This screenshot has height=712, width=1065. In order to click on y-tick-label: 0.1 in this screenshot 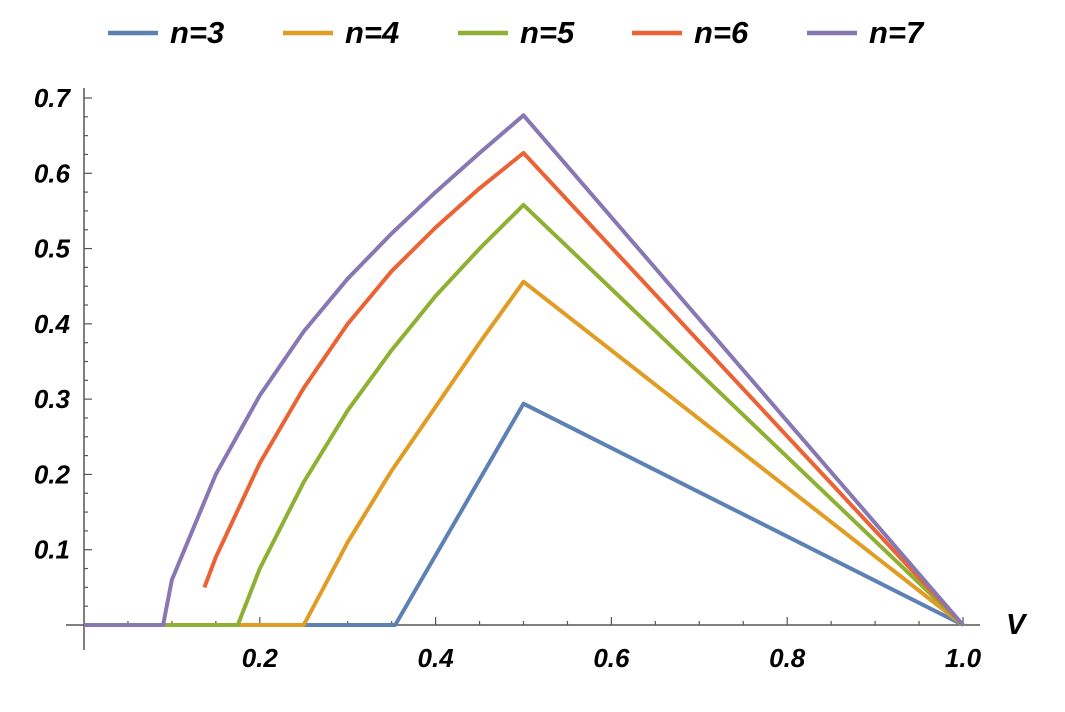, I will do `click(52, 550)`.